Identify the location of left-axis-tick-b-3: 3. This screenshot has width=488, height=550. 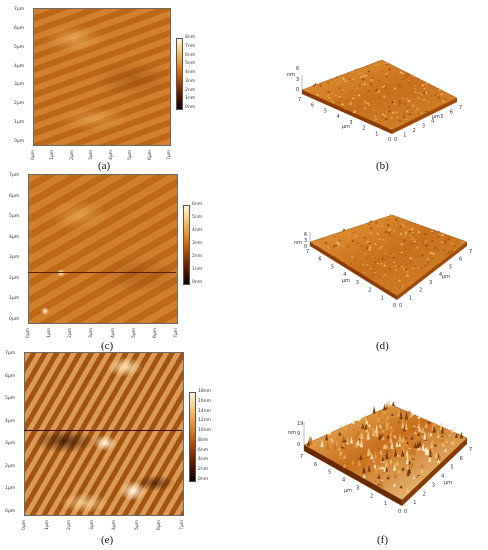
(350, 123).